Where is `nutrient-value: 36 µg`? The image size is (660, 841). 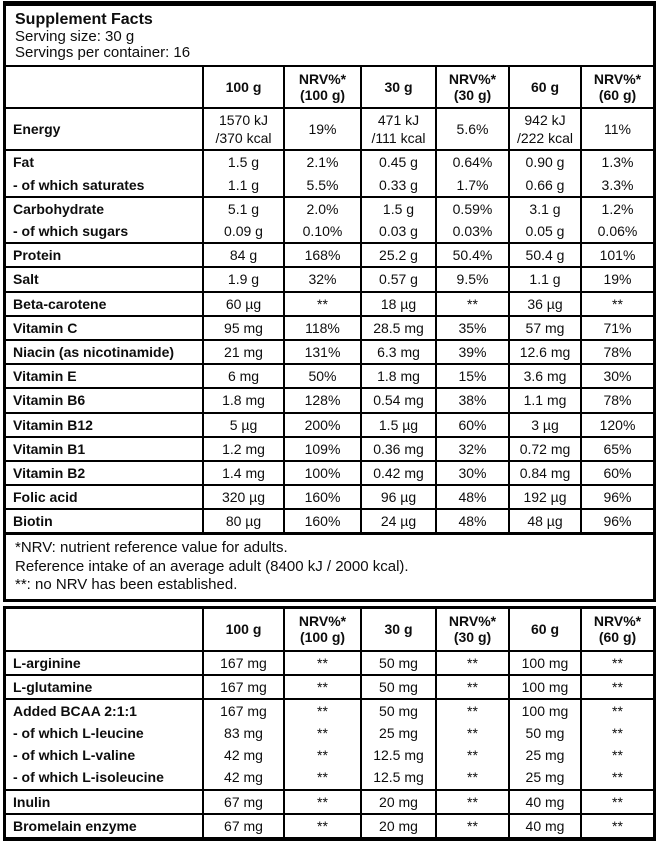
nutrient-value: 36 µg is located at coordinates (544, 303).